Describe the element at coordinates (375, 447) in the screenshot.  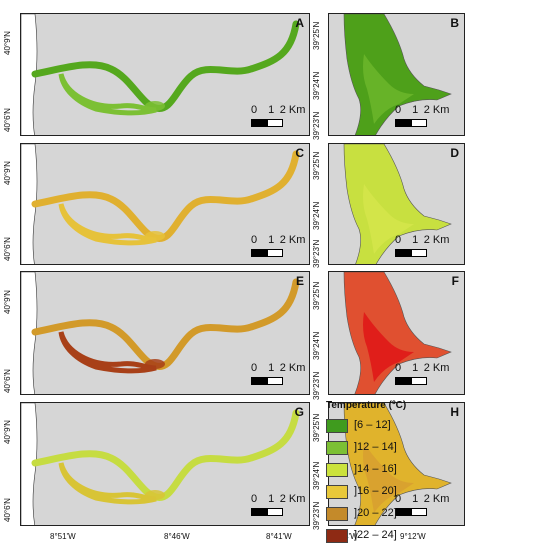
I see `legend-label: ]12 – 14]` at that location.